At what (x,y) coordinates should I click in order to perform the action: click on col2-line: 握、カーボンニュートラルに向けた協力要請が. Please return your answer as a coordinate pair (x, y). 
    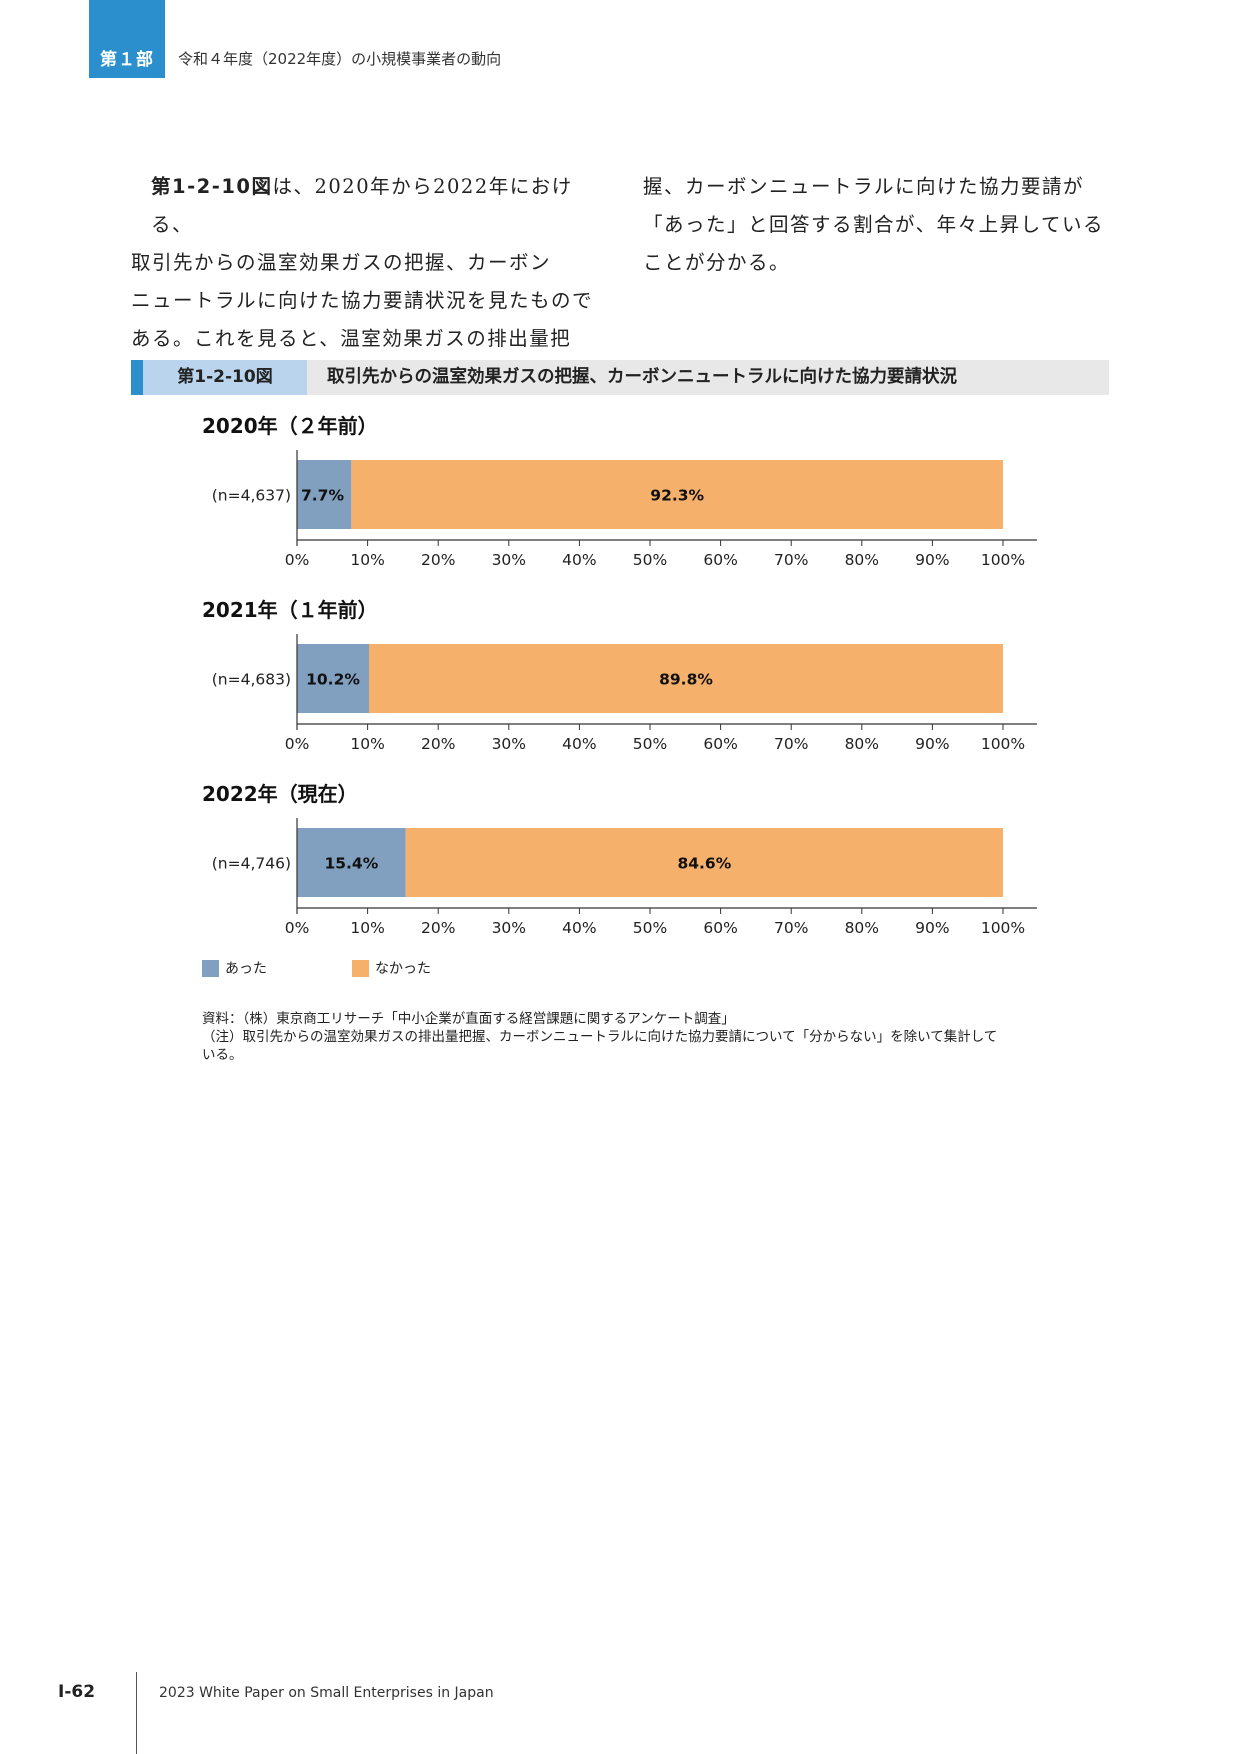
    Looking at the image, I should click on (878, 187).